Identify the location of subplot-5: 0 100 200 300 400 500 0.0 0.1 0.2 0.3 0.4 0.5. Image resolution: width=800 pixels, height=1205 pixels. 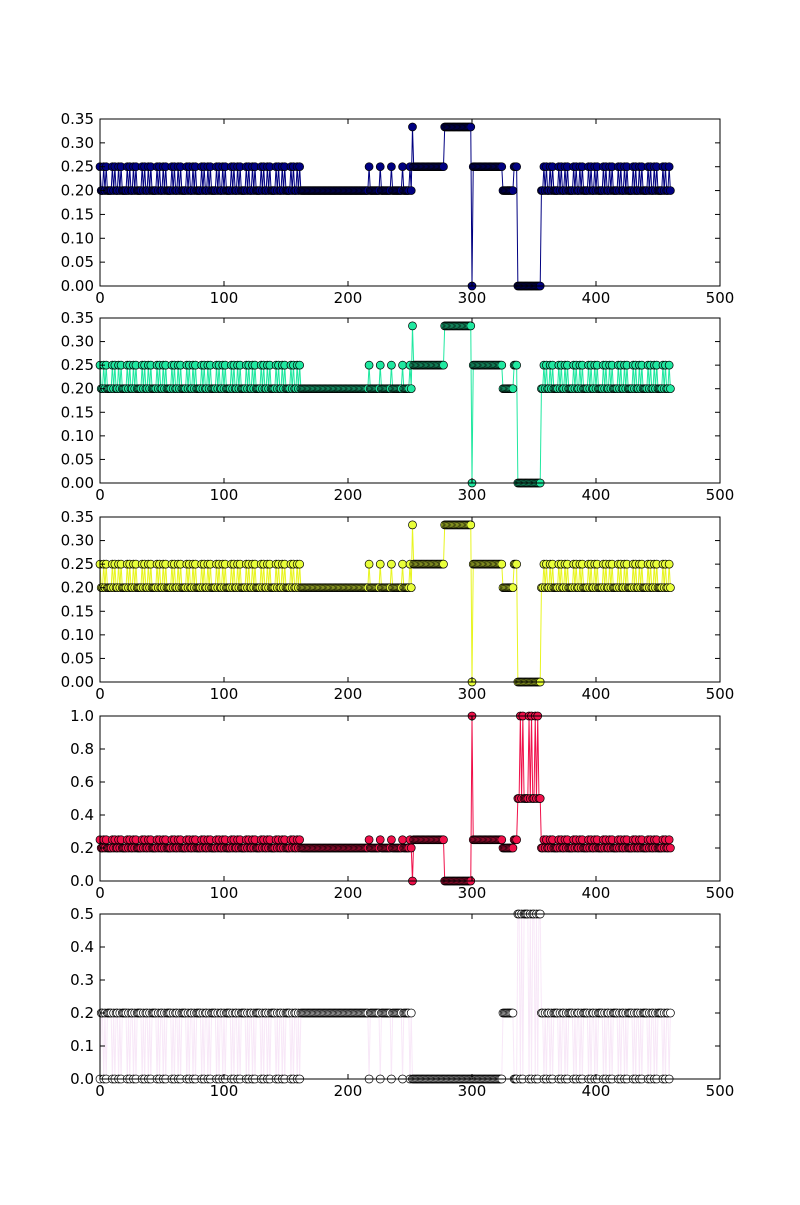
(402, 1002).